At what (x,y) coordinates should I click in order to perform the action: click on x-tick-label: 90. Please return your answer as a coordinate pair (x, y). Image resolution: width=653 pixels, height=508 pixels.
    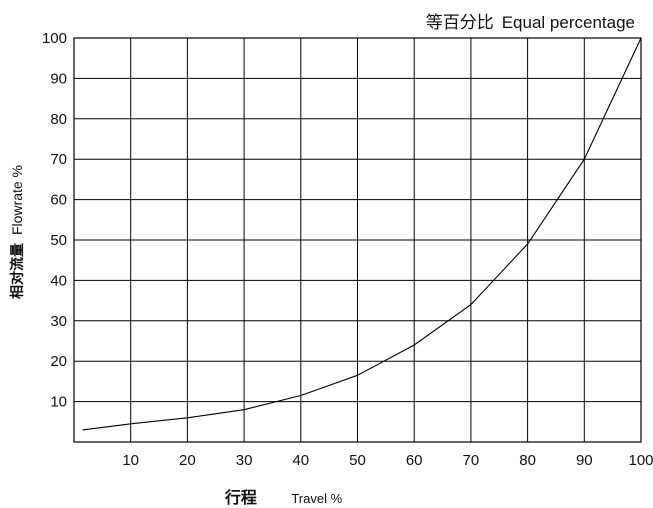
    Looking at the image, I should click on (584, 460).